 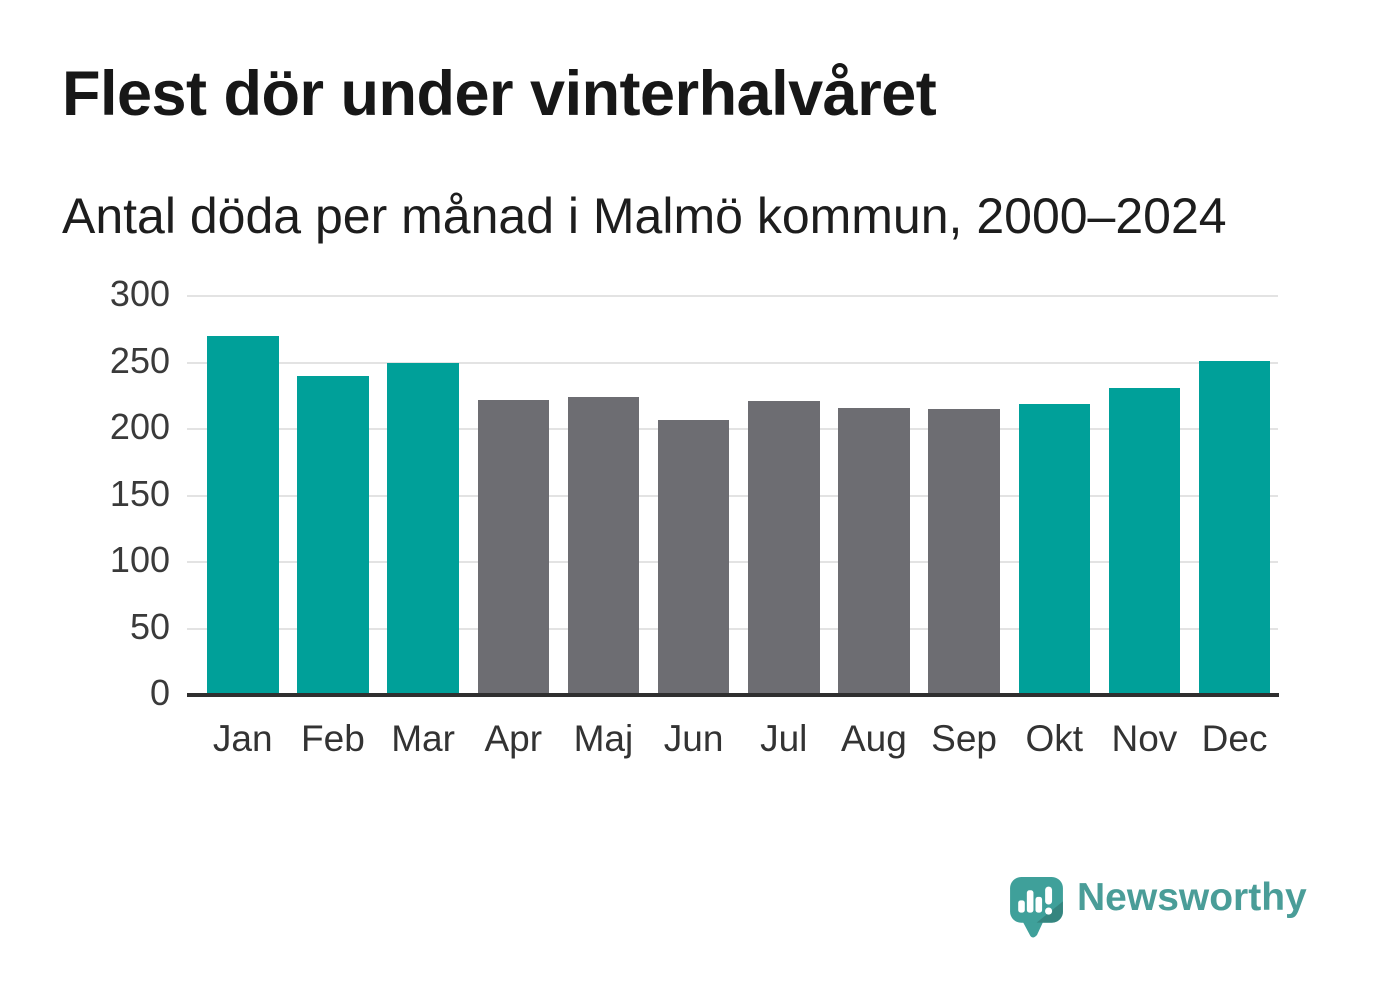 What do you see at coordinates (149, 626) in the screenshot?
I see `y-tick-label-50: 50` at bounding box center [149, 626].